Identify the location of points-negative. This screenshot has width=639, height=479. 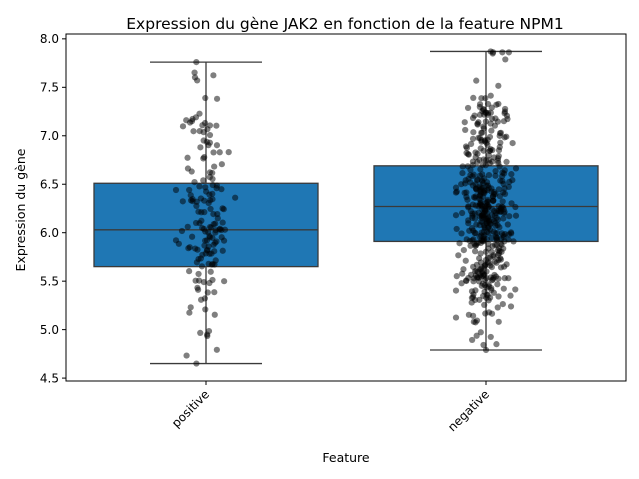
(486, 201).